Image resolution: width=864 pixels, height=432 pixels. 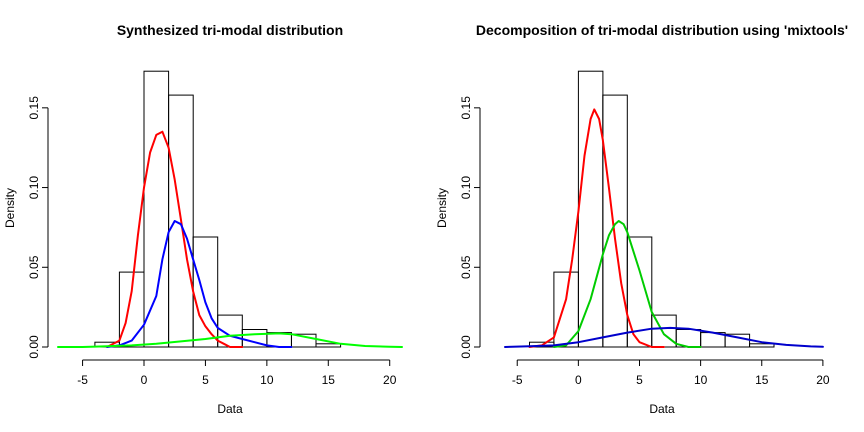 I want to click on panel-1-y-axis-label: Density, so click(x=10, y=208).